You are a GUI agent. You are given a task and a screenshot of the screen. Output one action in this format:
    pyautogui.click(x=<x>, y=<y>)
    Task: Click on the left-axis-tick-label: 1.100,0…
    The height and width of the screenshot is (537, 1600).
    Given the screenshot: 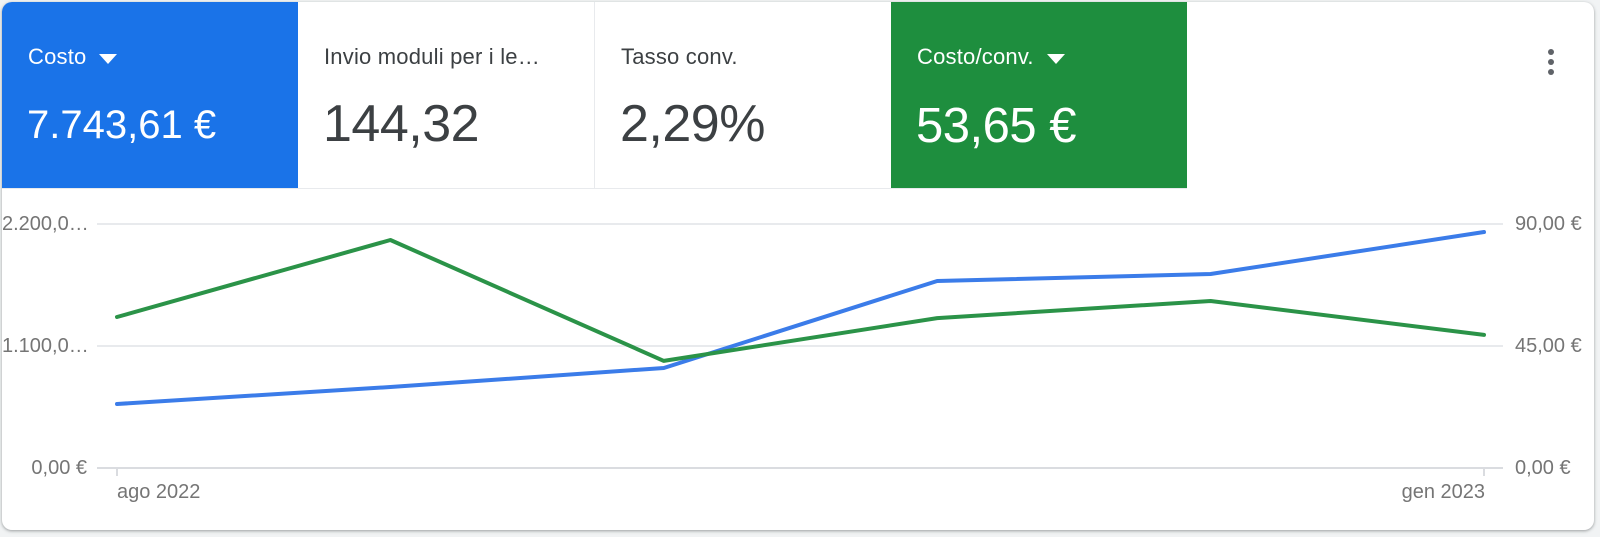 What is the action you would take?
    pyautogui.click(x=45, y=346)
    